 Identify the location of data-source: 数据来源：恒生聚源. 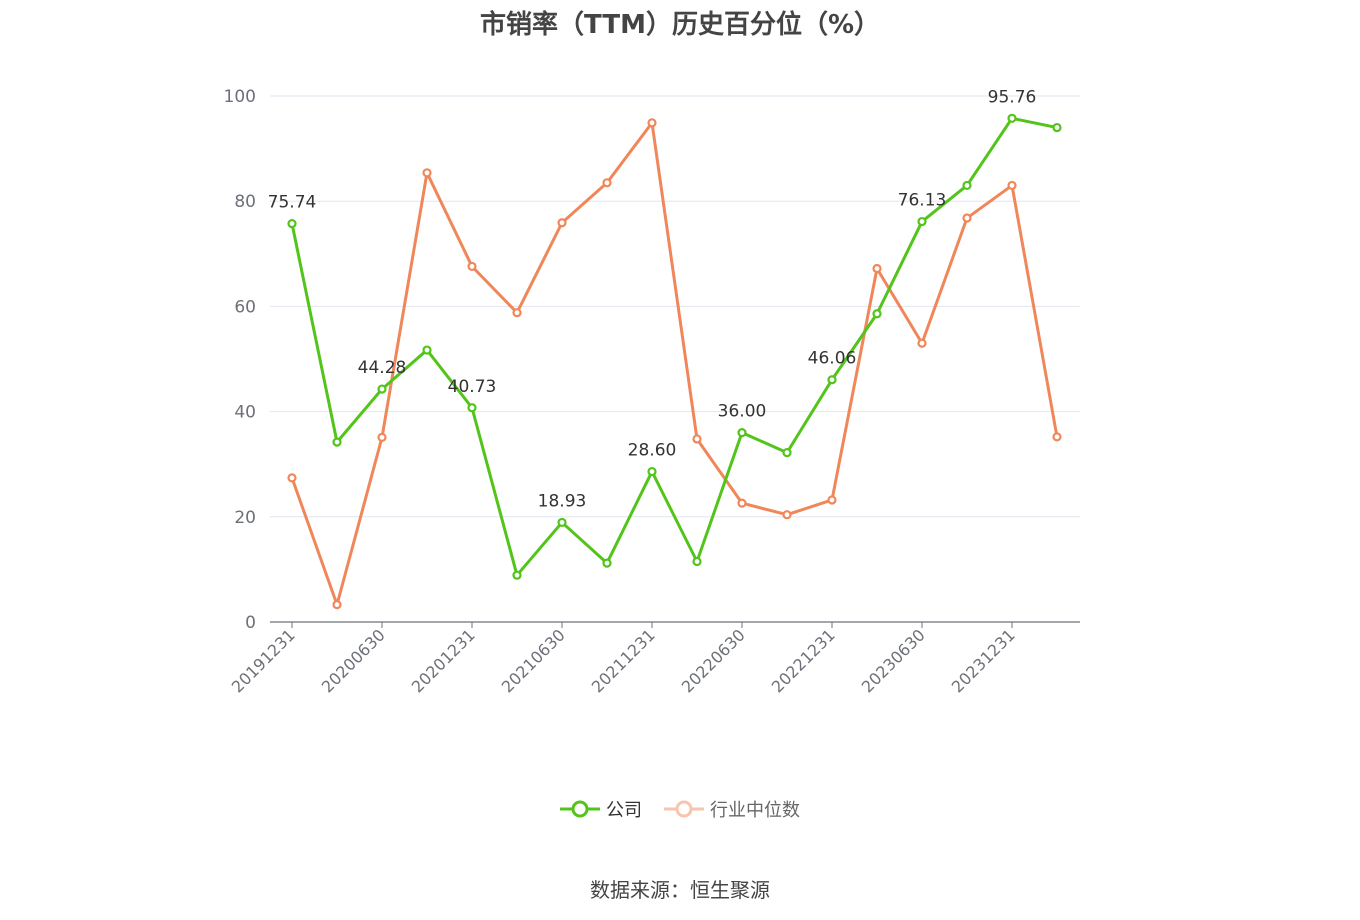
(680, 890).